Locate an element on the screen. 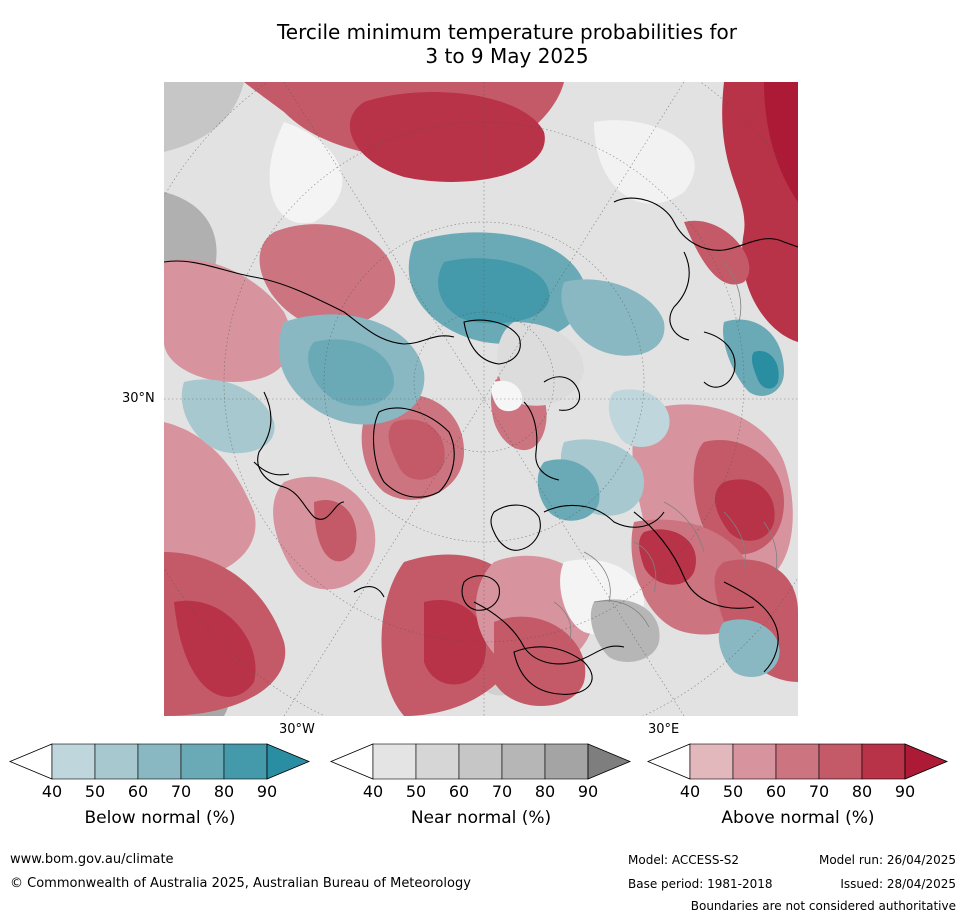 This screenshot has height=919, width=965. below-normal-title: Below normal (%) is located at coordinates (160, 818).